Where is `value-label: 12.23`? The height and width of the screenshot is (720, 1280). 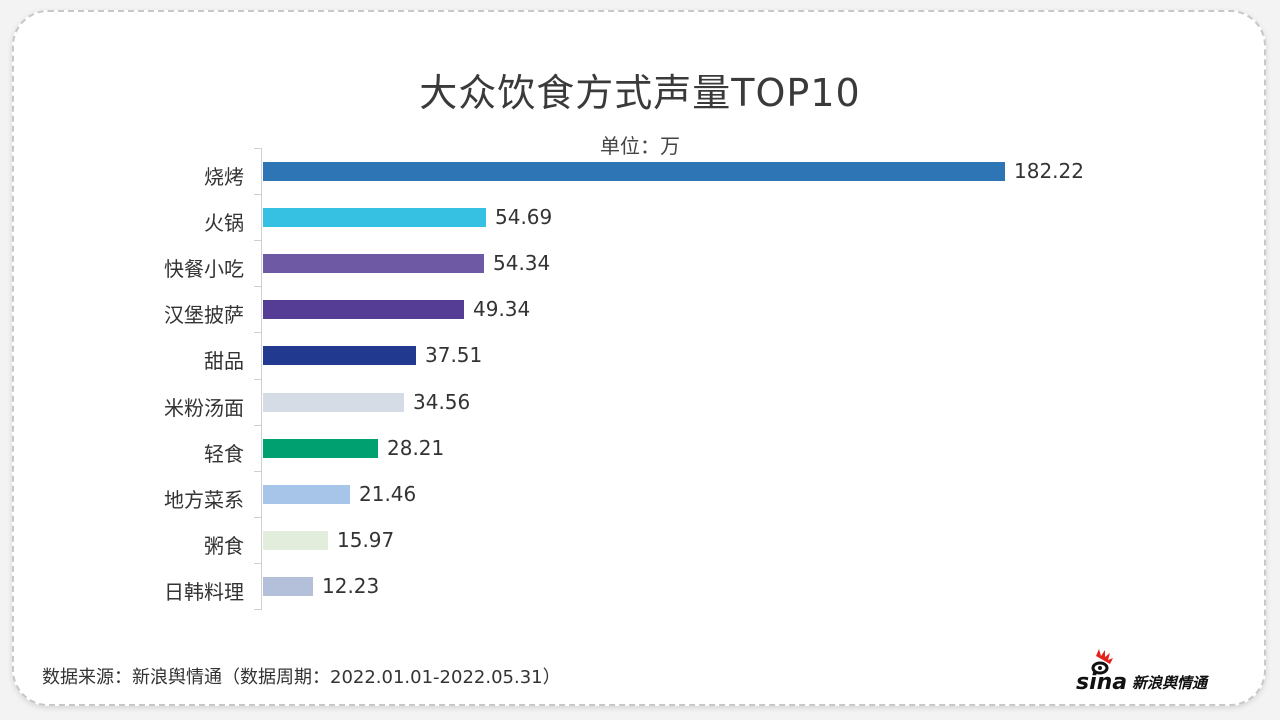 value-label: 12.23 is located at coordinates (351, 586).